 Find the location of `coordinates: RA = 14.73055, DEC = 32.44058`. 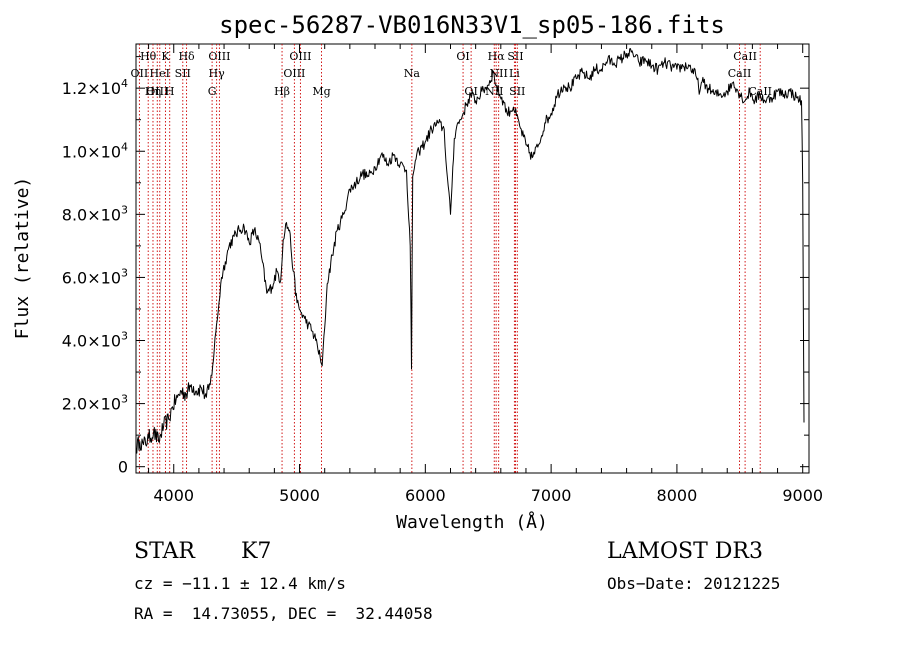

coordinates: RA = 14.73055, DEC = 32.44058 is located at coordinates (283, 613).